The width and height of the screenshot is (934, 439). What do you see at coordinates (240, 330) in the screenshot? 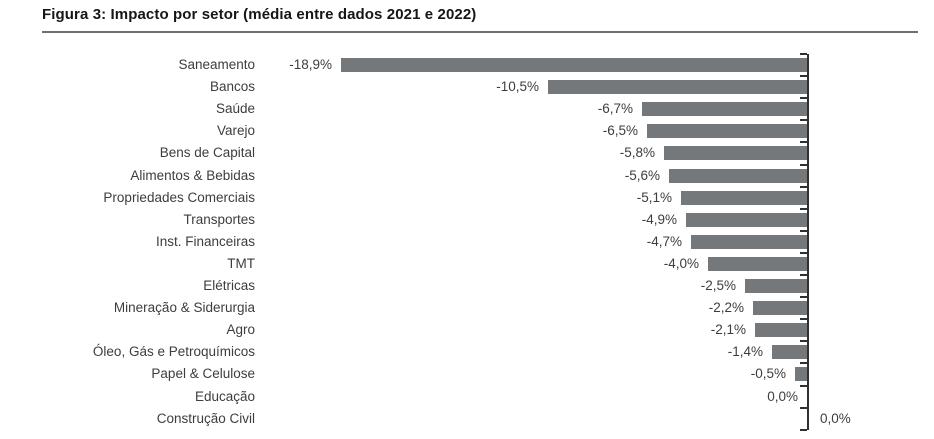
I see `category-label: Agro` at bounding box center [240, 330].